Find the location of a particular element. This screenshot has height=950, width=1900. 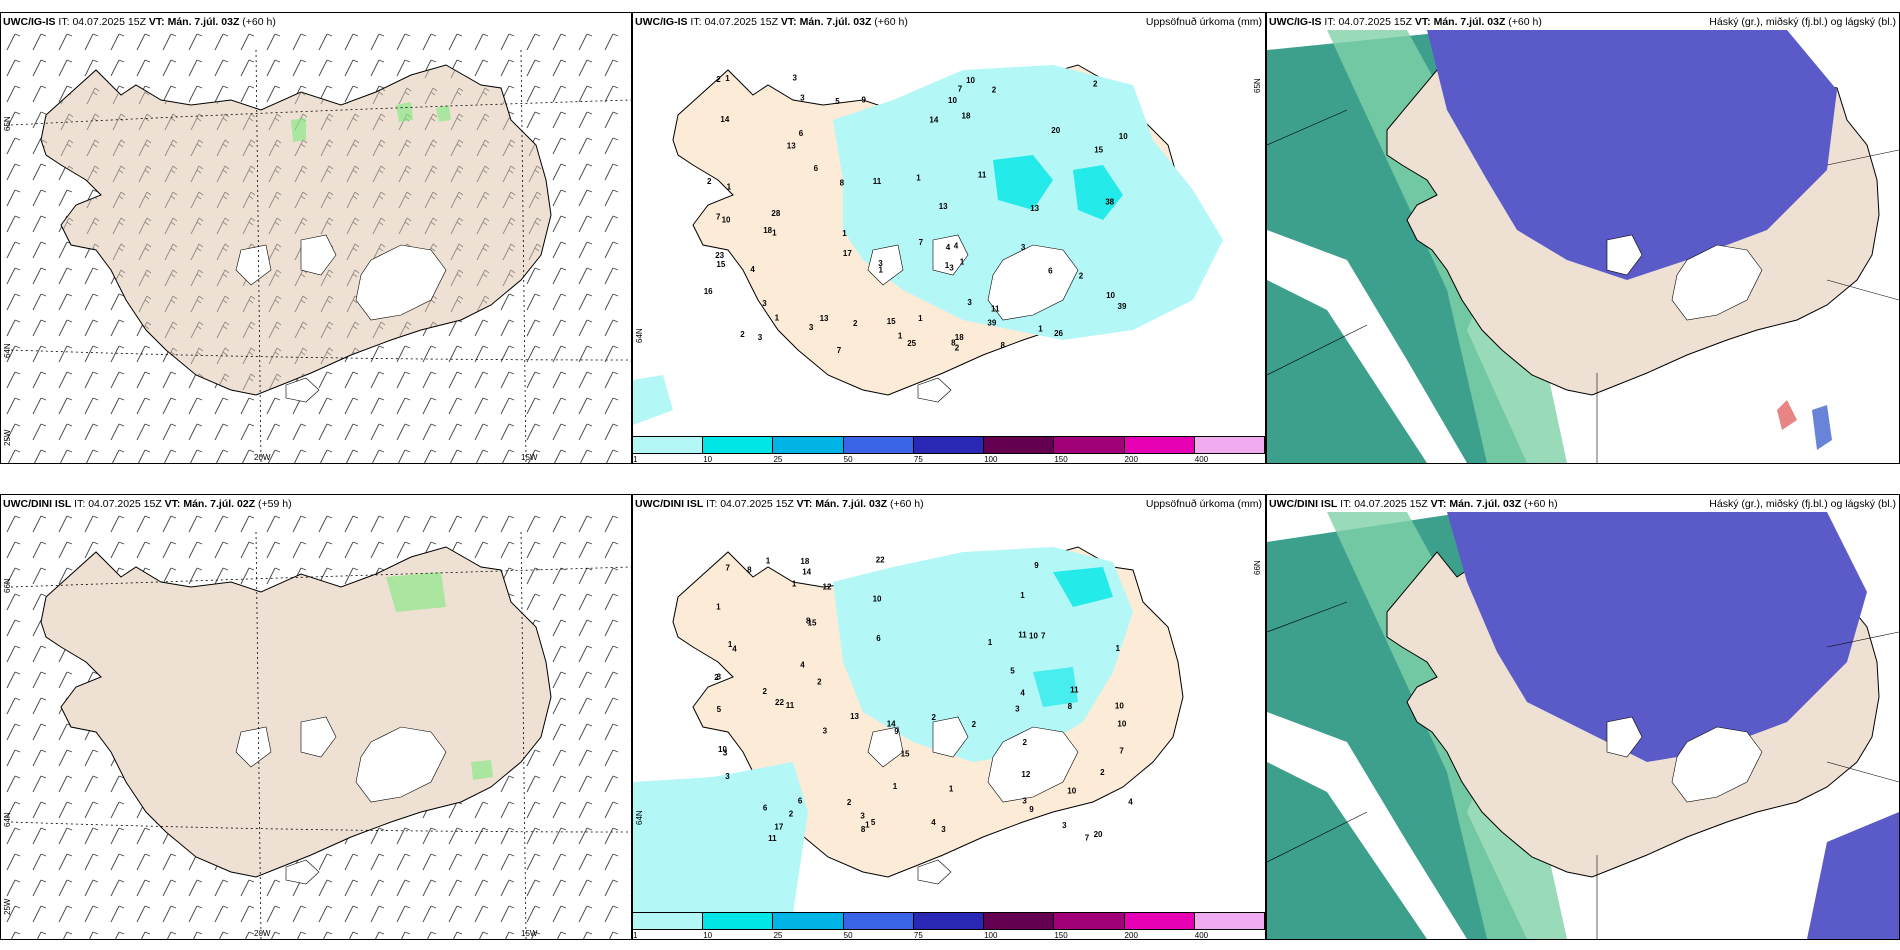

iceland-land is located at coordinates (296, 712).